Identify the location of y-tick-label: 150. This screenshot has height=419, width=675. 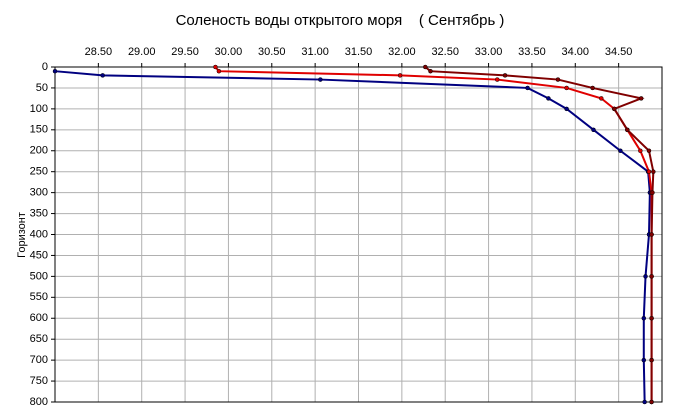
(39, 130).